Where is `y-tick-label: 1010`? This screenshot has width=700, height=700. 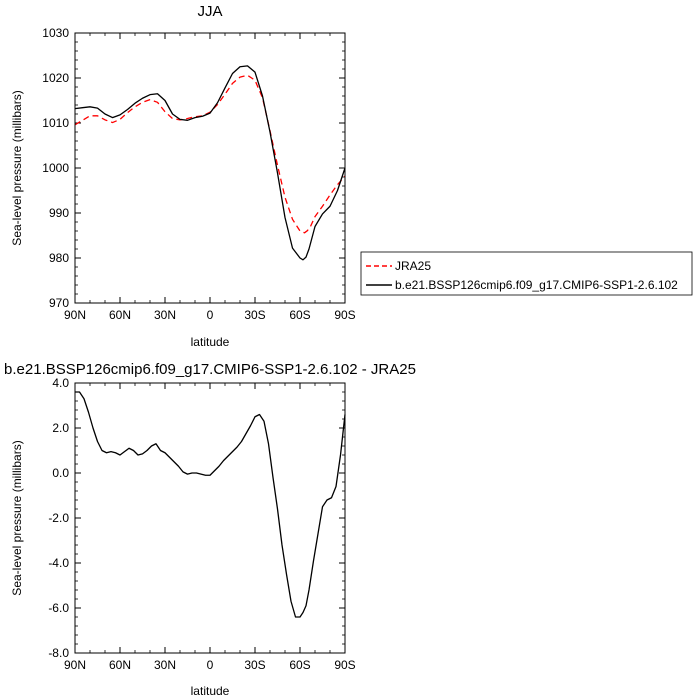
y-tick-label: 1010 is located at coordinates (55, 123).